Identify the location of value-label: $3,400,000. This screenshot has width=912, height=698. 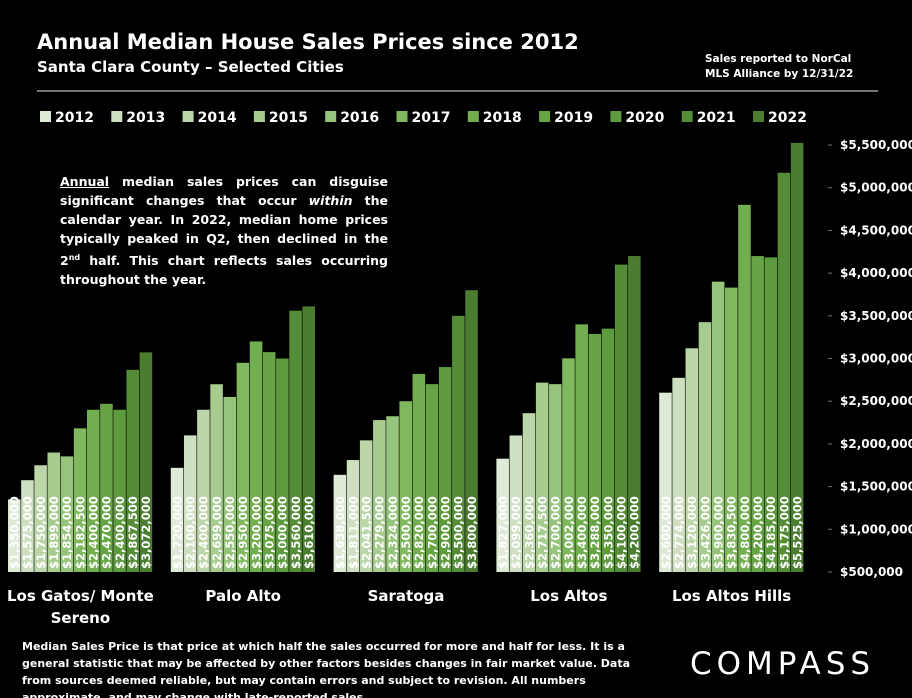
(582, 532).